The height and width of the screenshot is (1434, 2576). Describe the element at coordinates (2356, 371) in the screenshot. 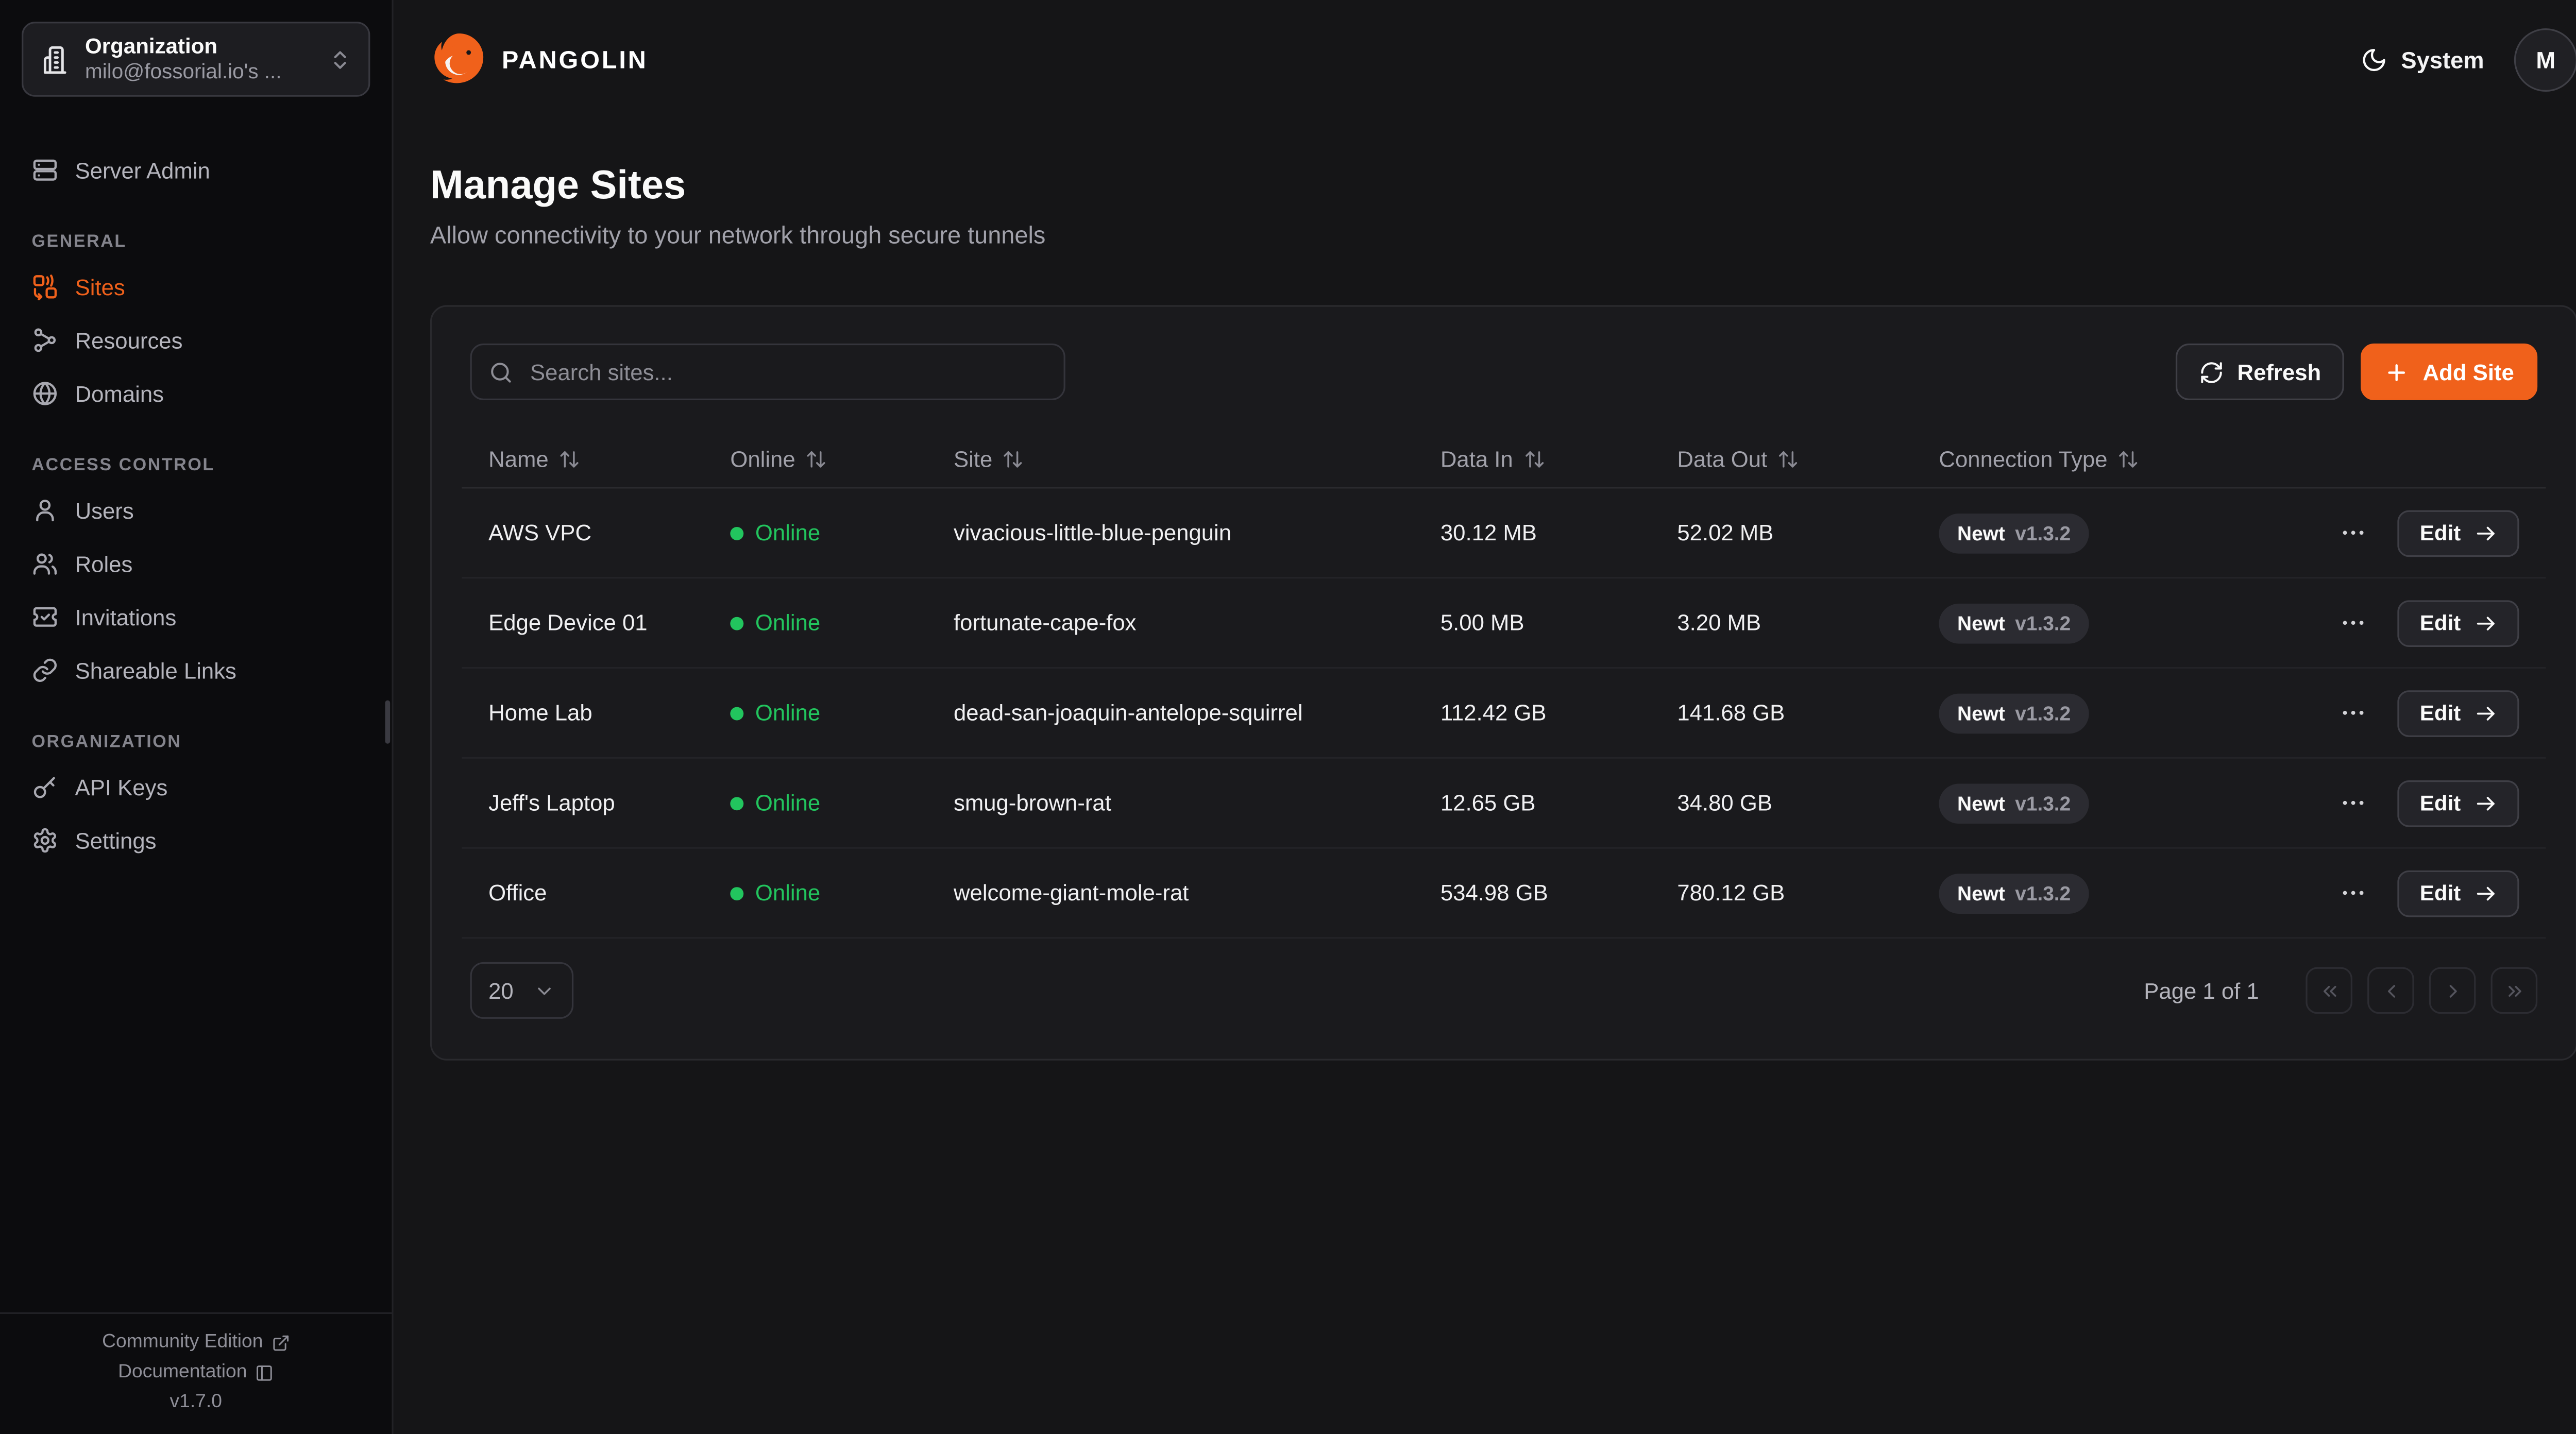

I see `toolbar-actions: Refresh Add Site` at that location.